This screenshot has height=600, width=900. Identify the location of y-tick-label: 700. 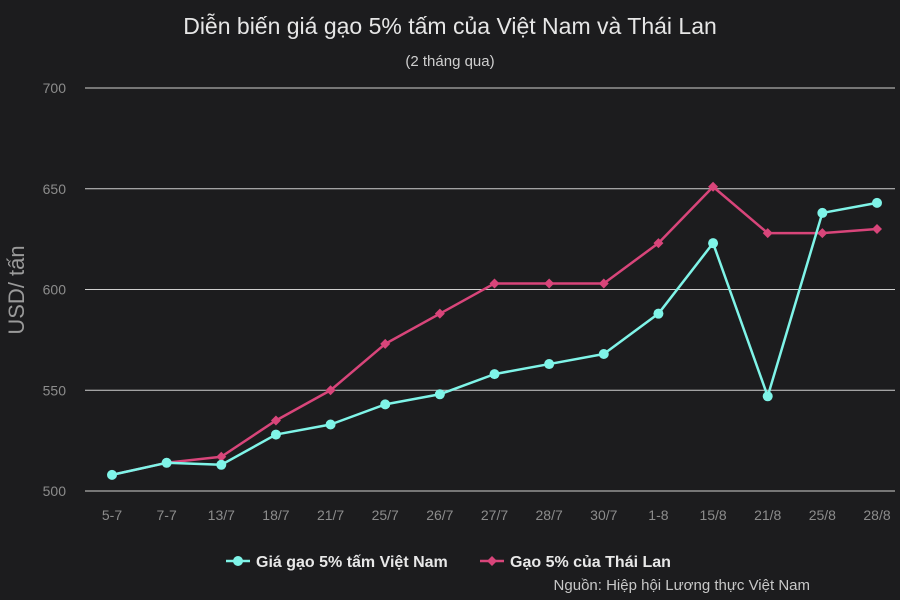
(55, 88).